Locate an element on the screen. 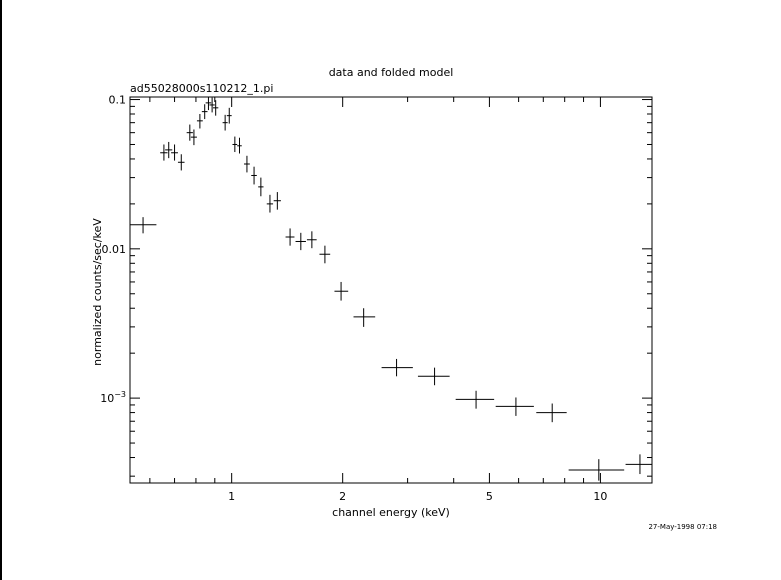 This screenshot has width=781, height=580. x-axis-label: channel energy (keV) is located at coordinates (391, 512).